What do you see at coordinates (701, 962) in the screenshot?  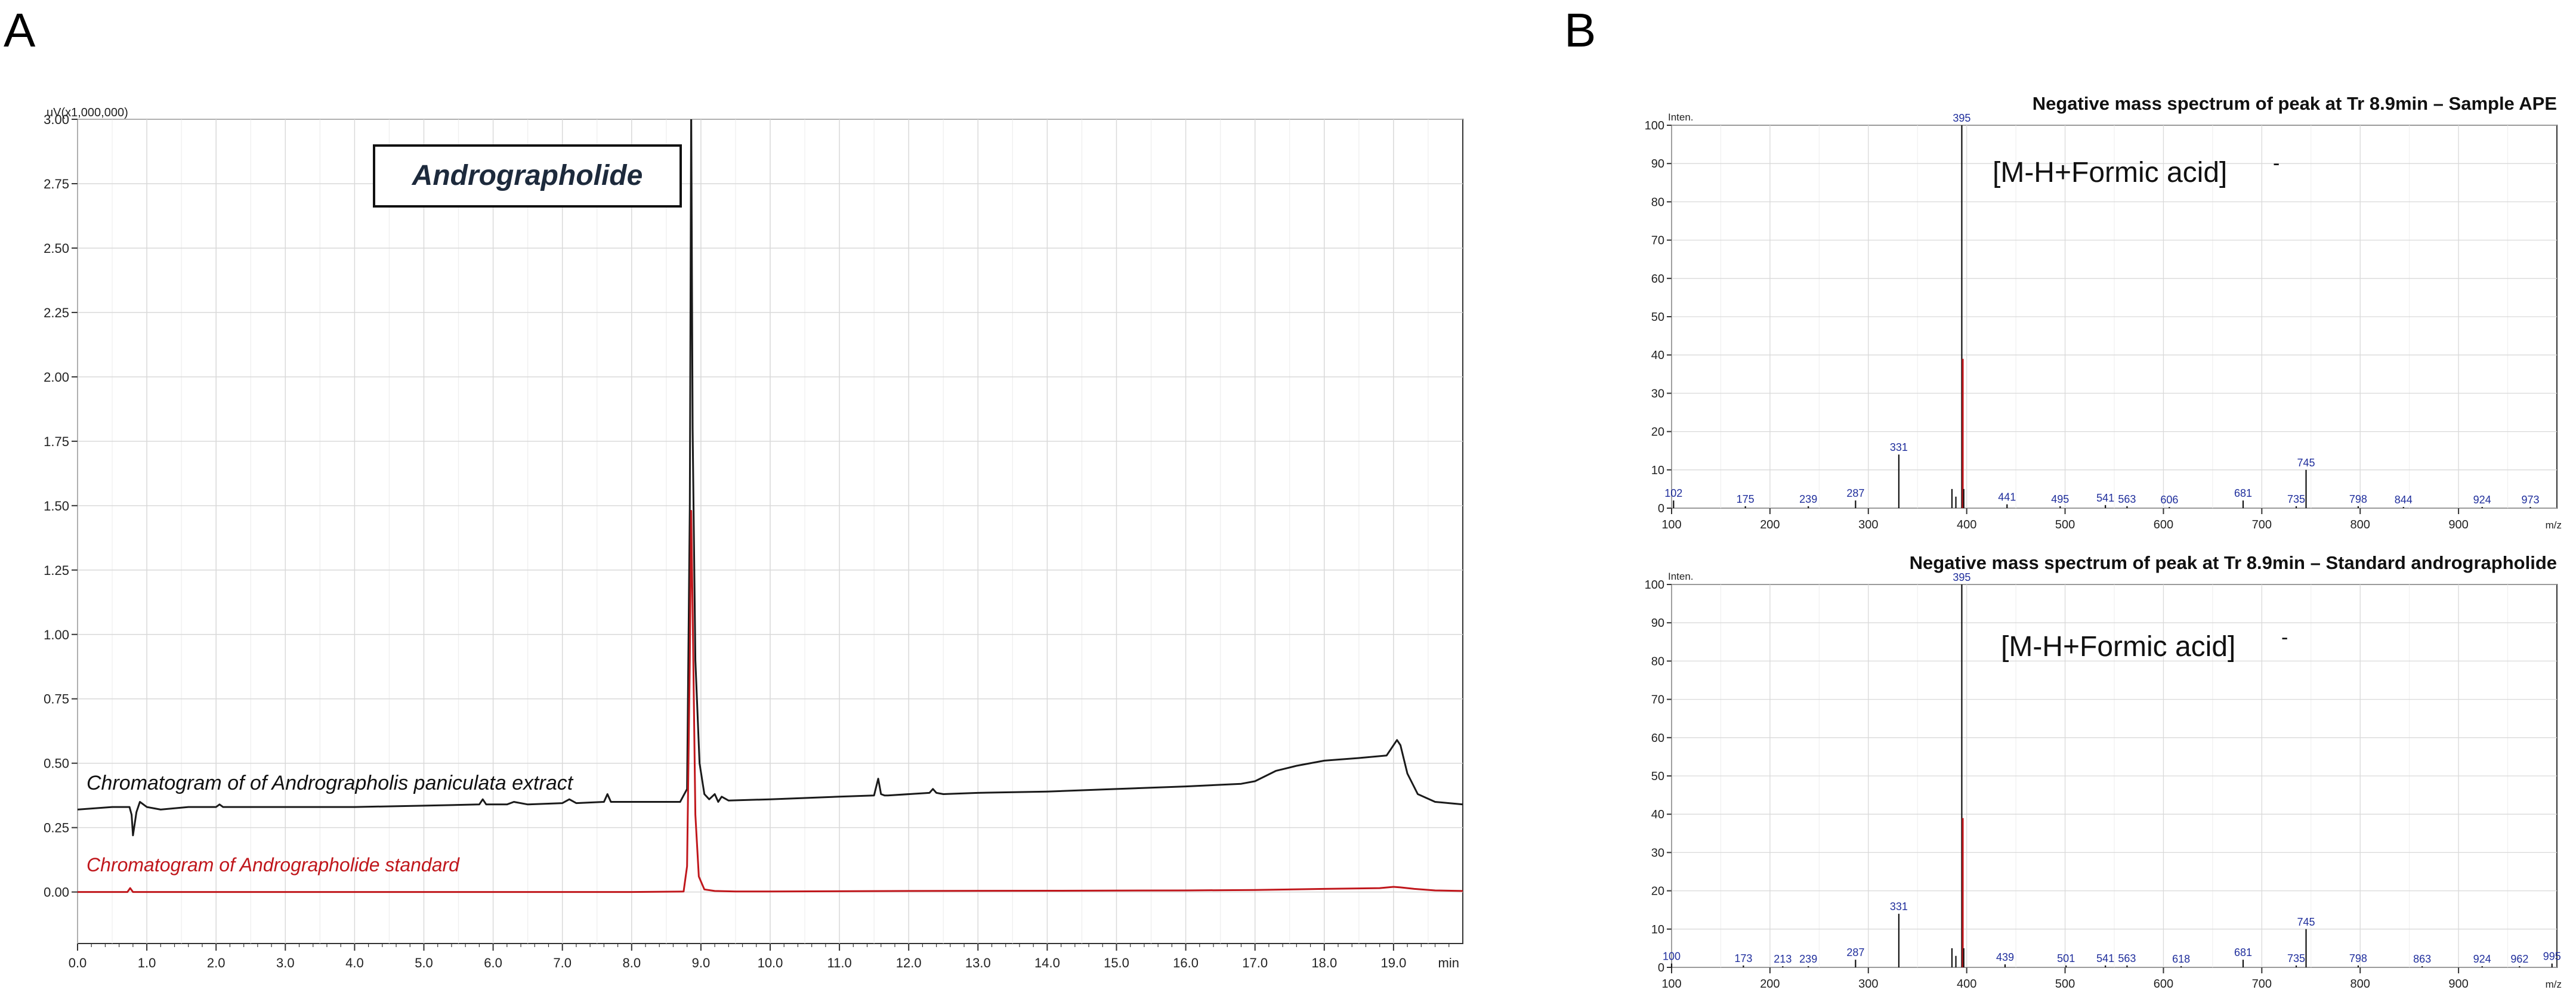 I see `x-tick-label: 9.0` at bounding box center [701, 962].